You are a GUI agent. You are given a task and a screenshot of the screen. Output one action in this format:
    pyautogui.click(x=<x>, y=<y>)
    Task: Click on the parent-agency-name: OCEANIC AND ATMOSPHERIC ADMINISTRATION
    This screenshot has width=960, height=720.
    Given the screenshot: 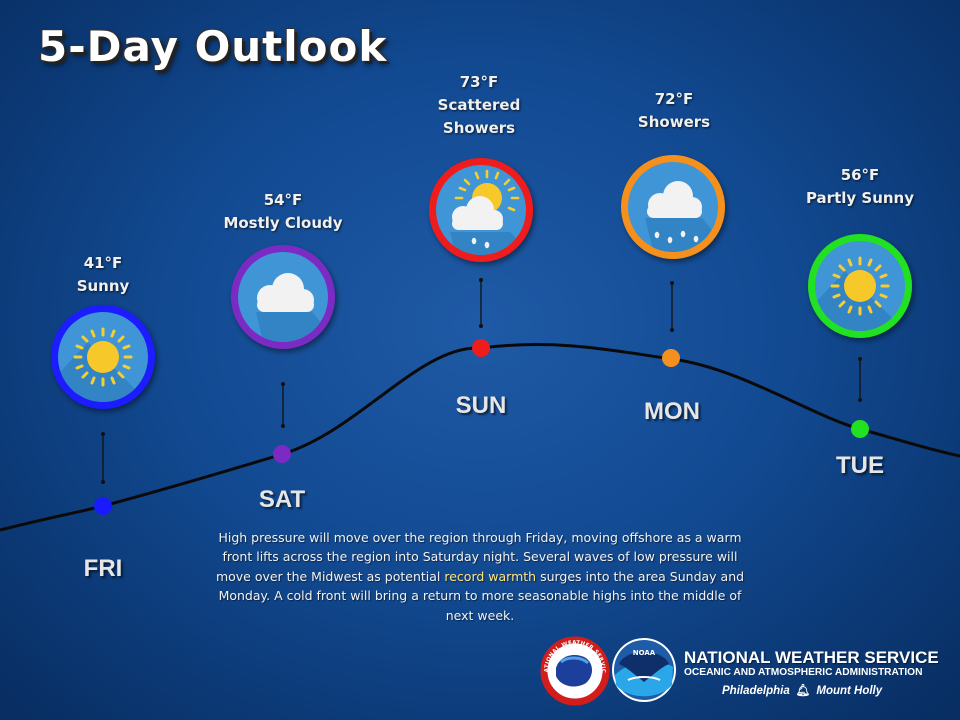 What is the action you would take?
    pyautogui.click(x=803, y=672)
    